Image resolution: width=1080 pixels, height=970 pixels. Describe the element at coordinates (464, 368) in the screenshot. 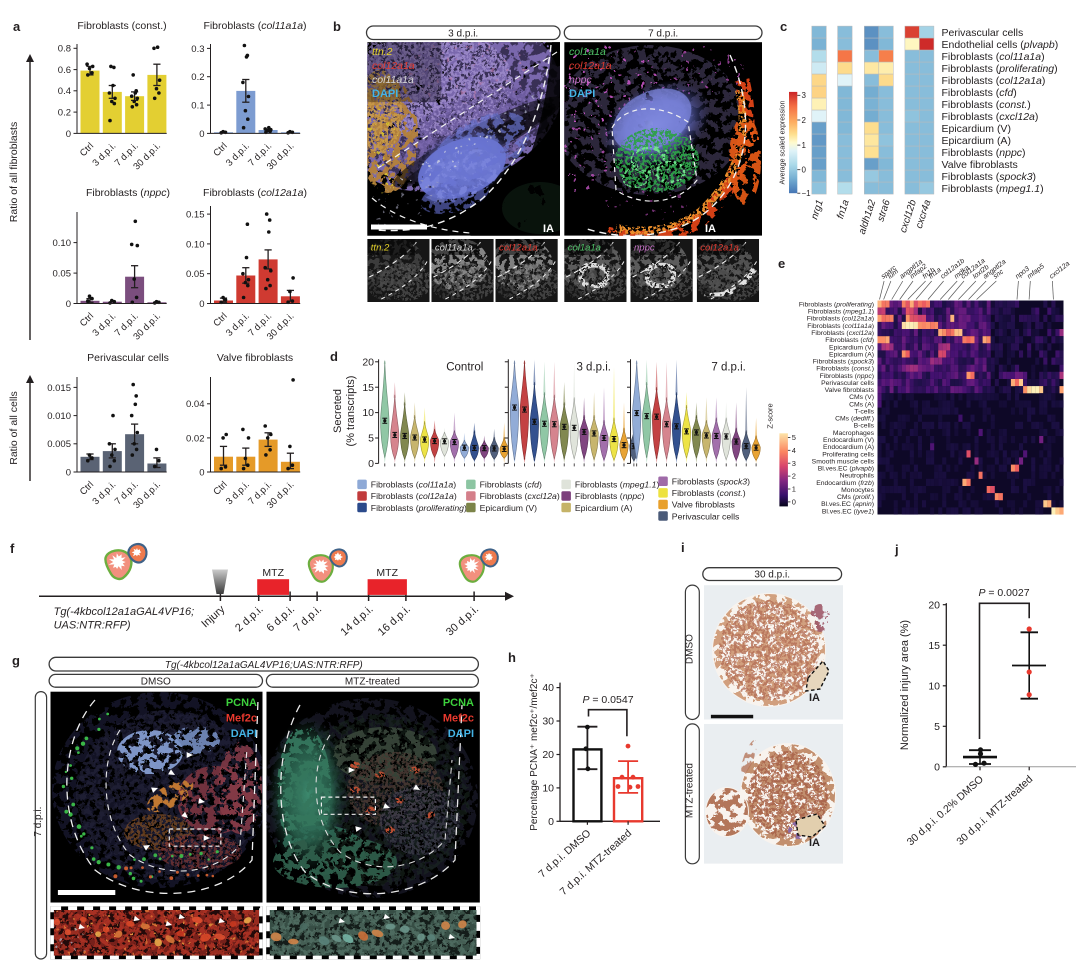

I see `svg-text: Control` at that location.